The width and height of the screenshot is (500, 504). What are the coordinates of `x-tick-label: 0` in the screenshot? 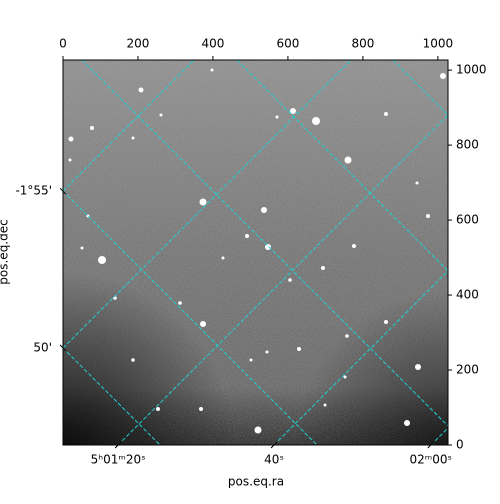 It's located at (63, 44).